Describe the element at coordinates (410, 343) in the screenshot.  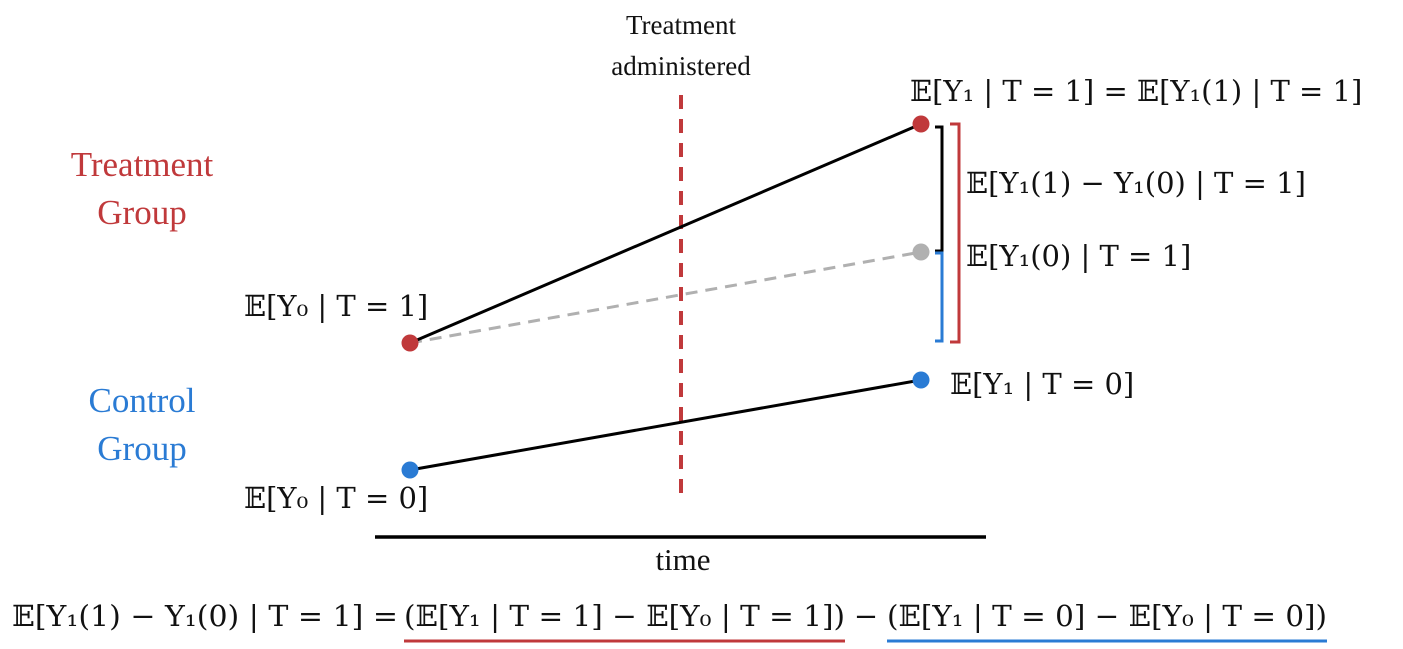
I see `treatment-pre-point` at that location.